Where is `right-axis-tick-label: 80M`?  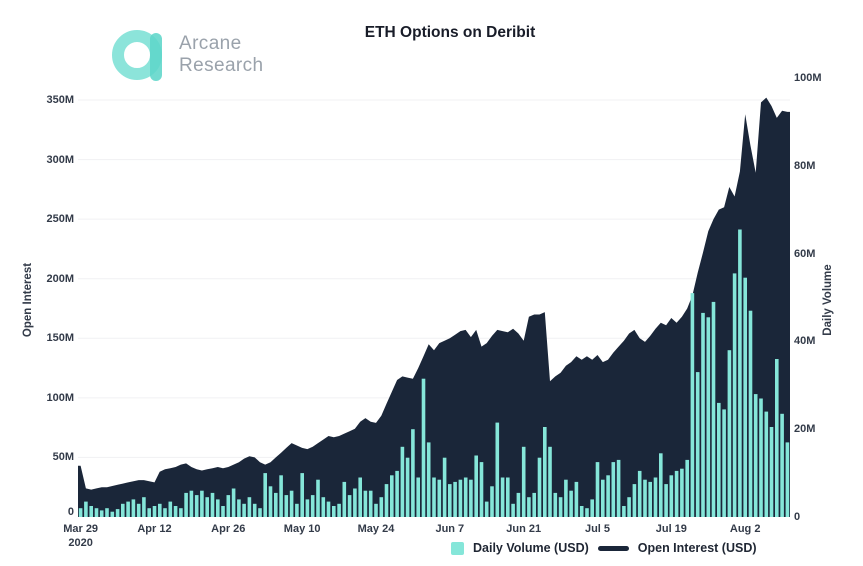 right-axis-tick-label: 80M is located at coordinates (805, 165).